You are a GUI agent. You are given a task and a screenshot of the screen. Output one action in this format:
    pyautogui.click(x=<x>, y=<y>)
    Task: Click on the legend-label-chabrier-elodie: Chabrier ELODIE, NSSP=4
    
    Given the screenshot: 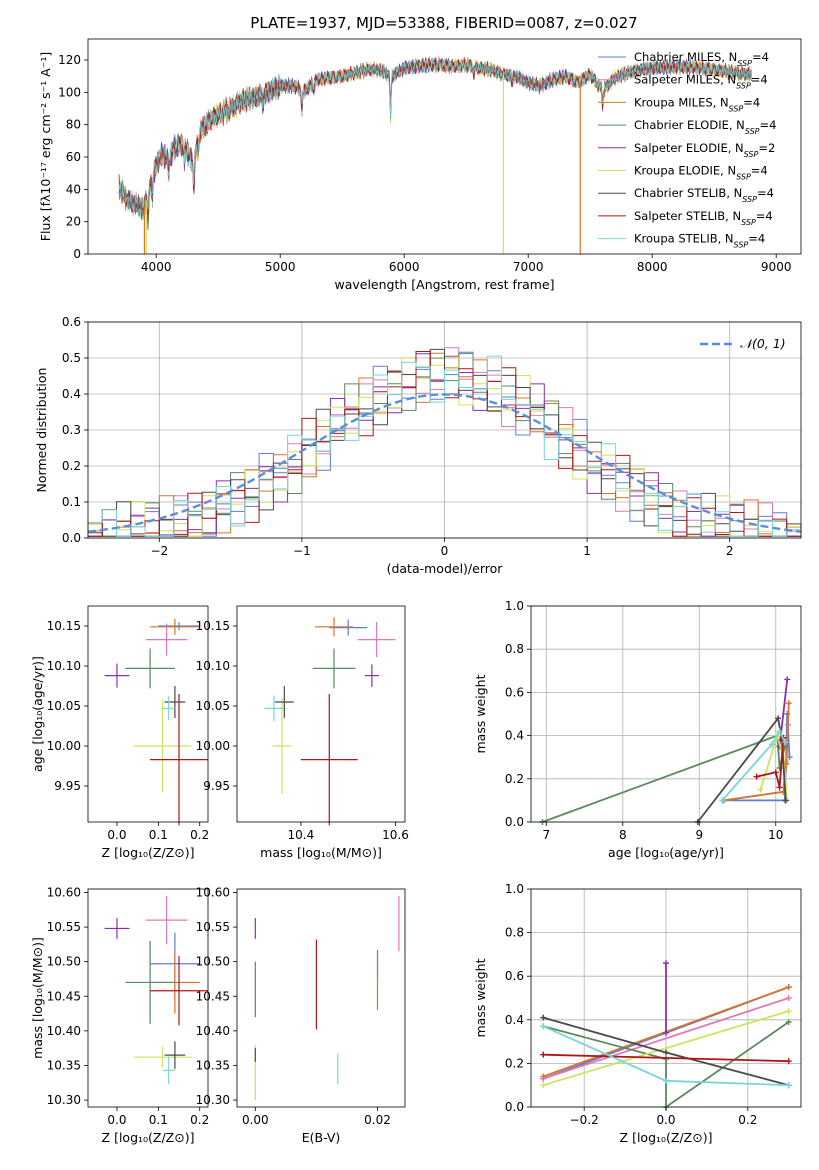 What is the action you would take?
    pyautogui.click(x=705, y=127)
    